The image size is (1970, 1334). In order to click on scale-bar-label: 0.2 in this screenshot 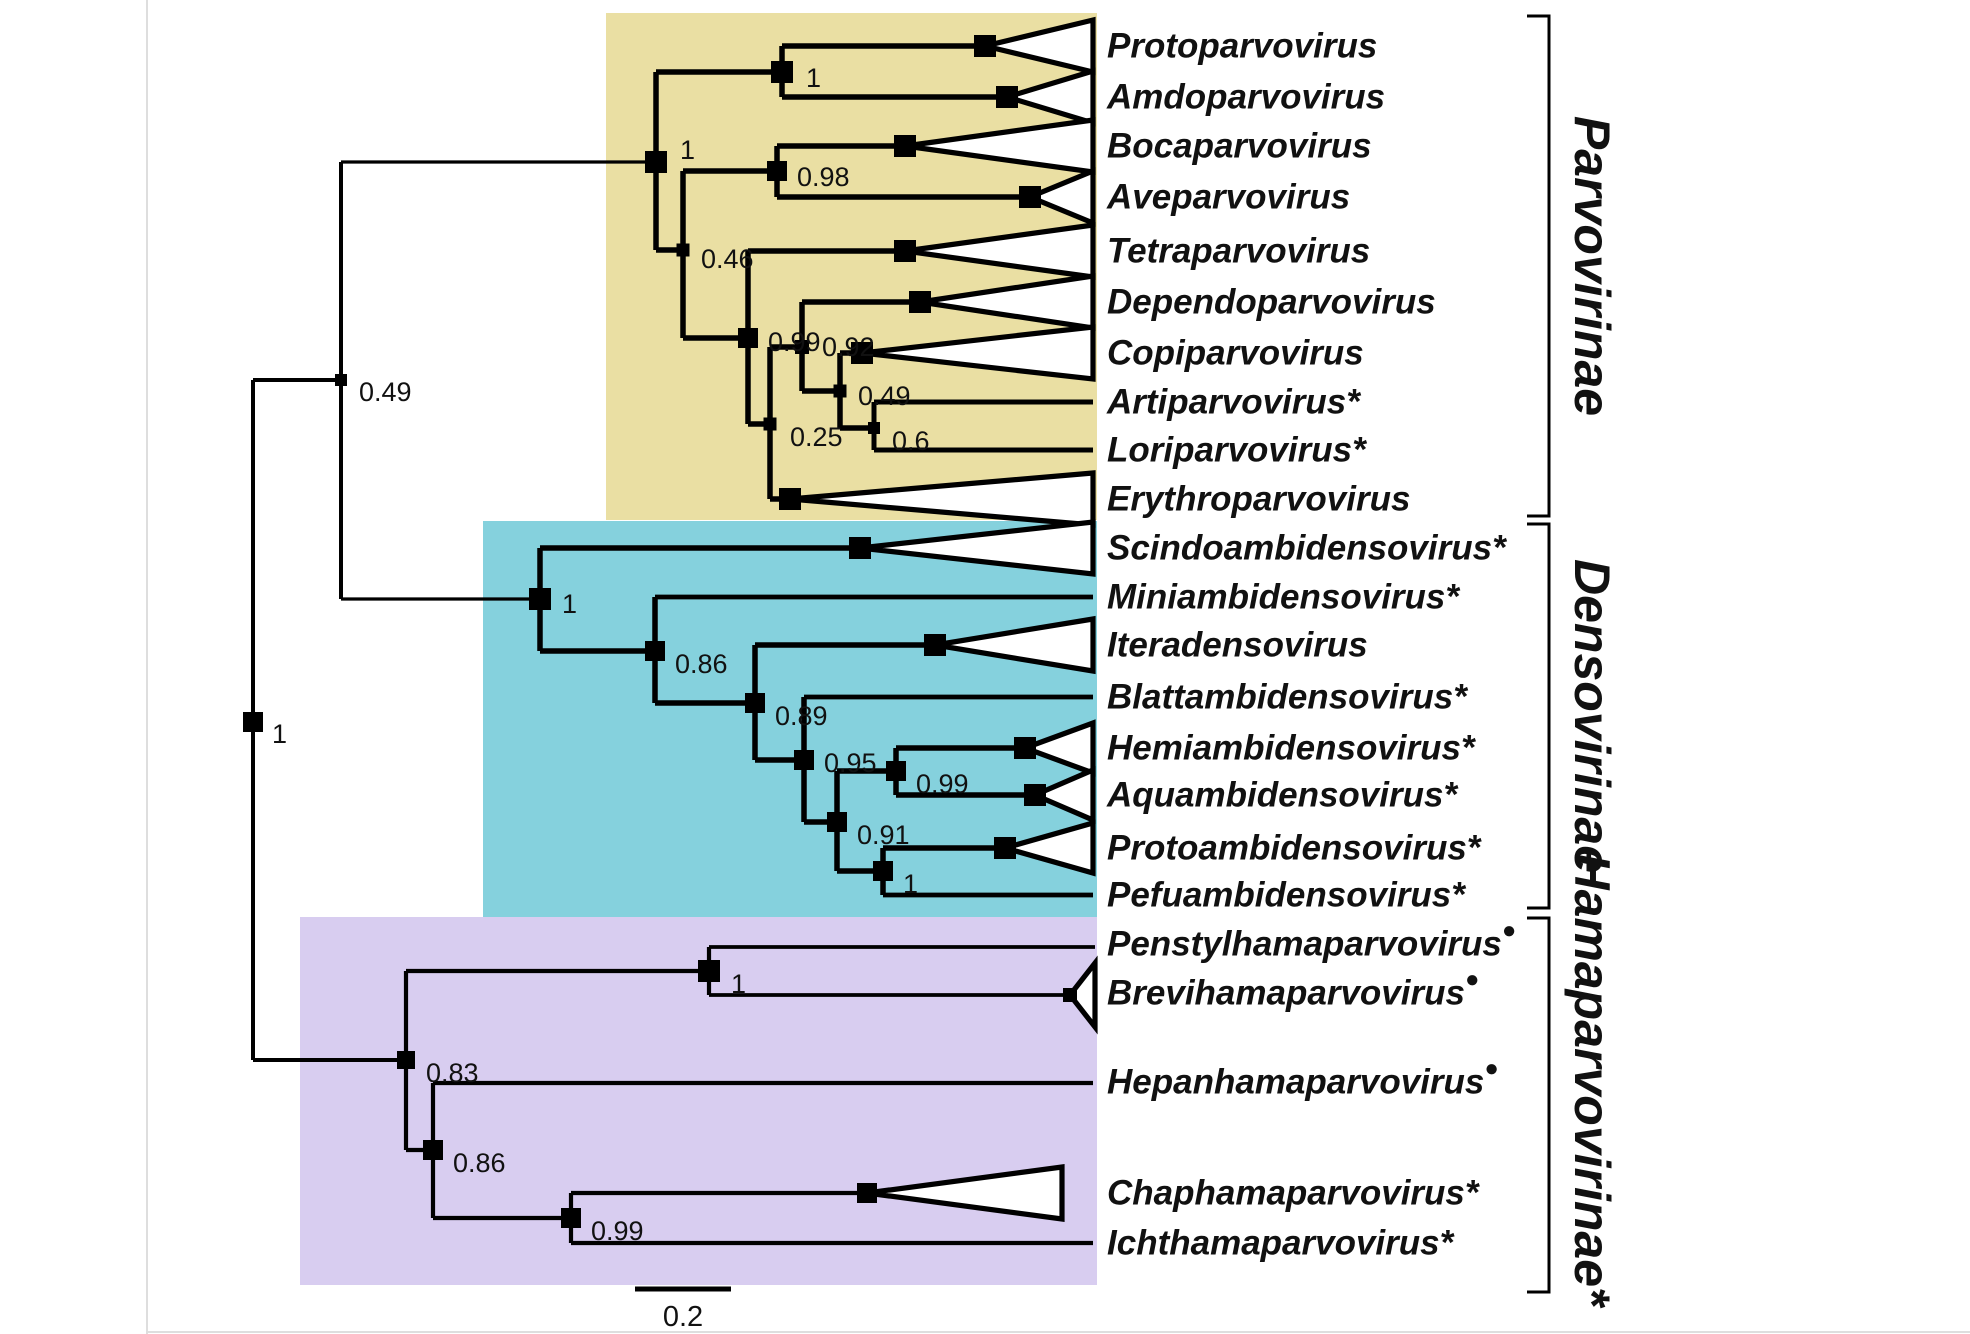, I will do `click(683, 1317)`.